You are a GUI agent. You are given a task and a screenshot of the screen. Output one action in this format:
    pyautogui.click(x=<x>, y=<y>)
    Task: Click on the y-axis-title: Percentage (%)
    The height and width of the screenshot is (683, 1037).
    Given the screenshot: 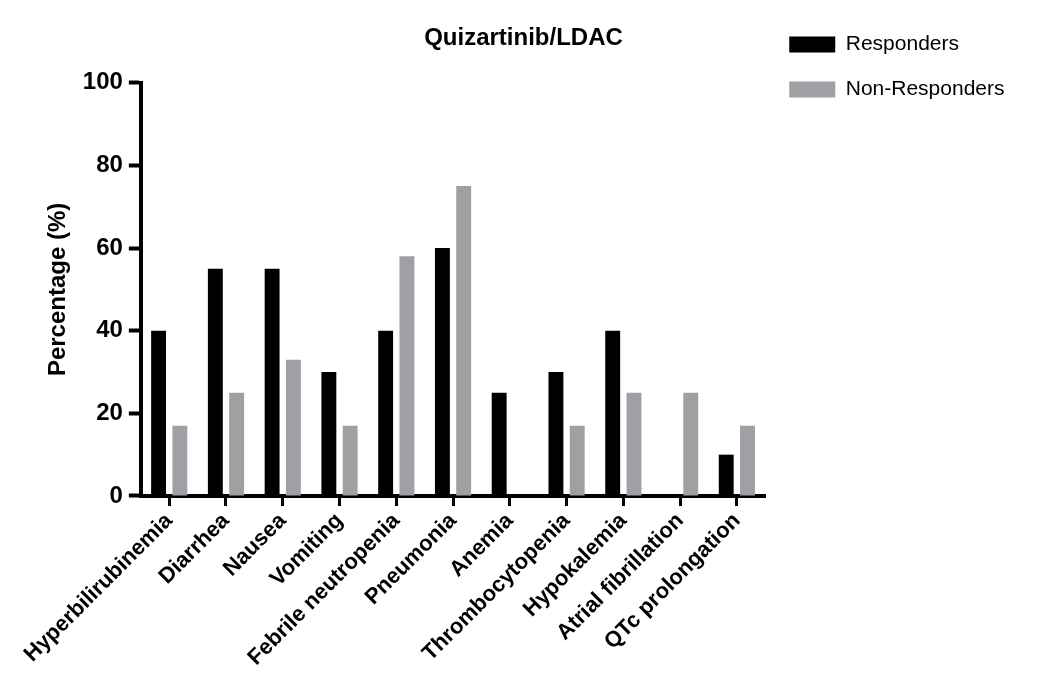 What is the action you would take?
    pyautogui.click(x=57, y=289)
    